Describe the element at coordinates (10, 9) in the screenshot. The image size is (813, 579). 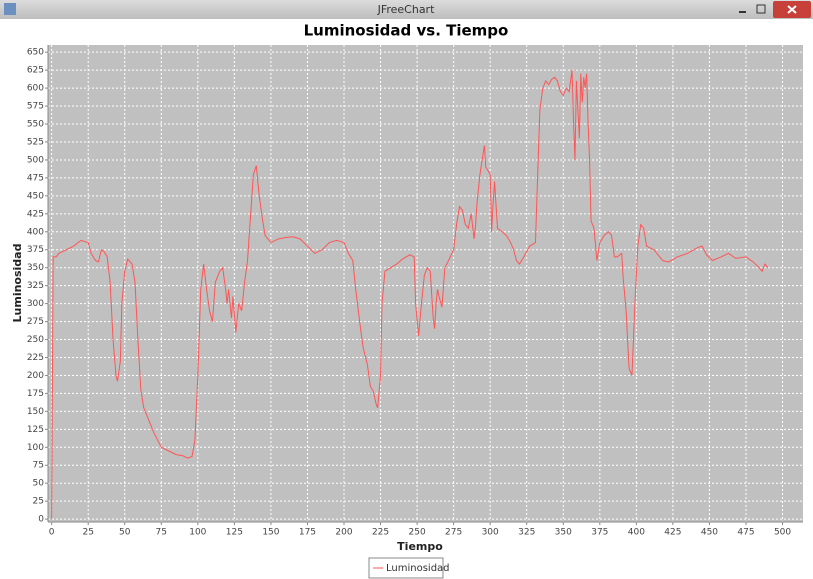
I see `app-icon` at that location.